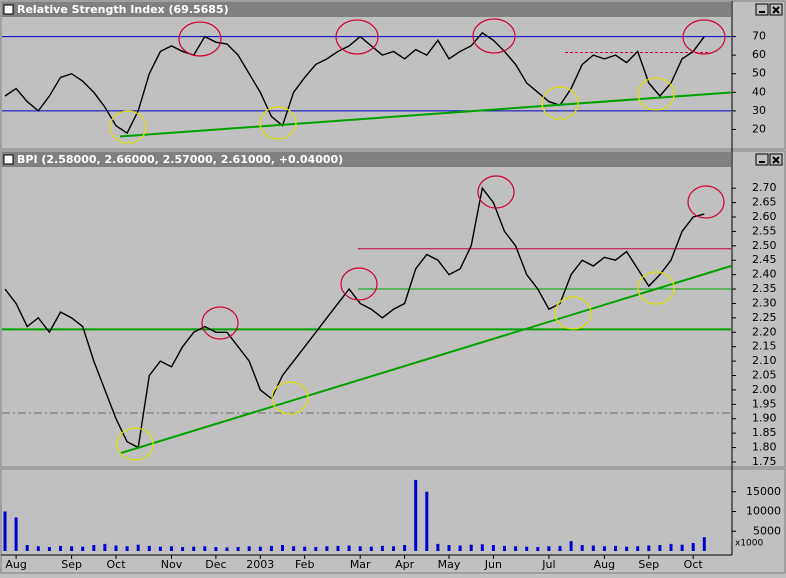 The image size is (786, 578). Describe the element at coordinates (749, 544) in the screenshot. I see `unit-label: x1000` at that location.